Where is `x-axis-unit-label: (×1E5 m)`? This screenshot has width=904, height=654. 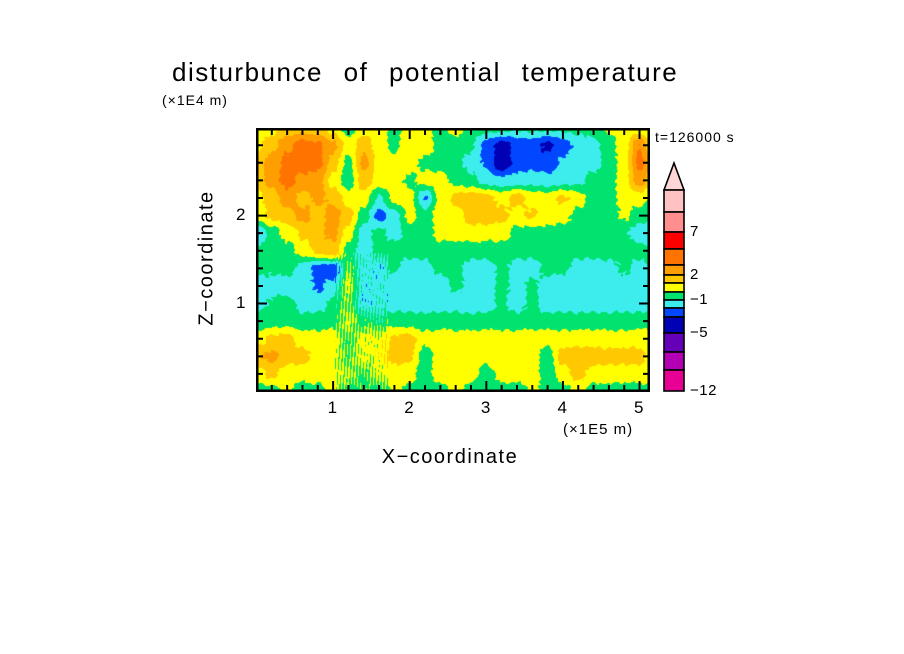 x-axis-unit-label: (×1E5 m) is located at coordinates (598, 429).